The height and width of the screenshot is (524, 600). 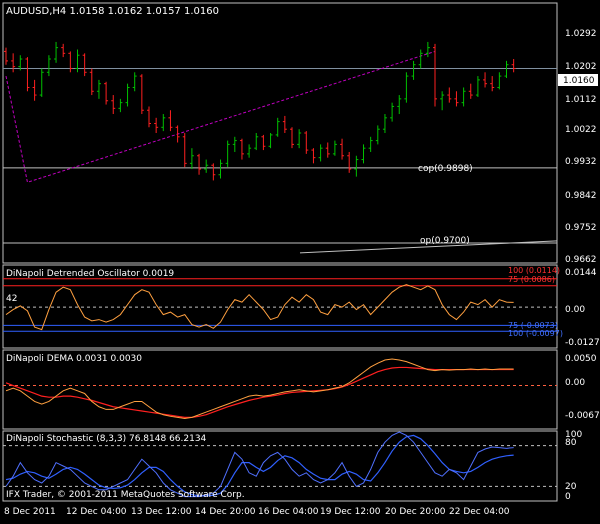 I want to click on oscillator-axis: 0.0144 0.00 -0.0127, so click(x=582, y=308).